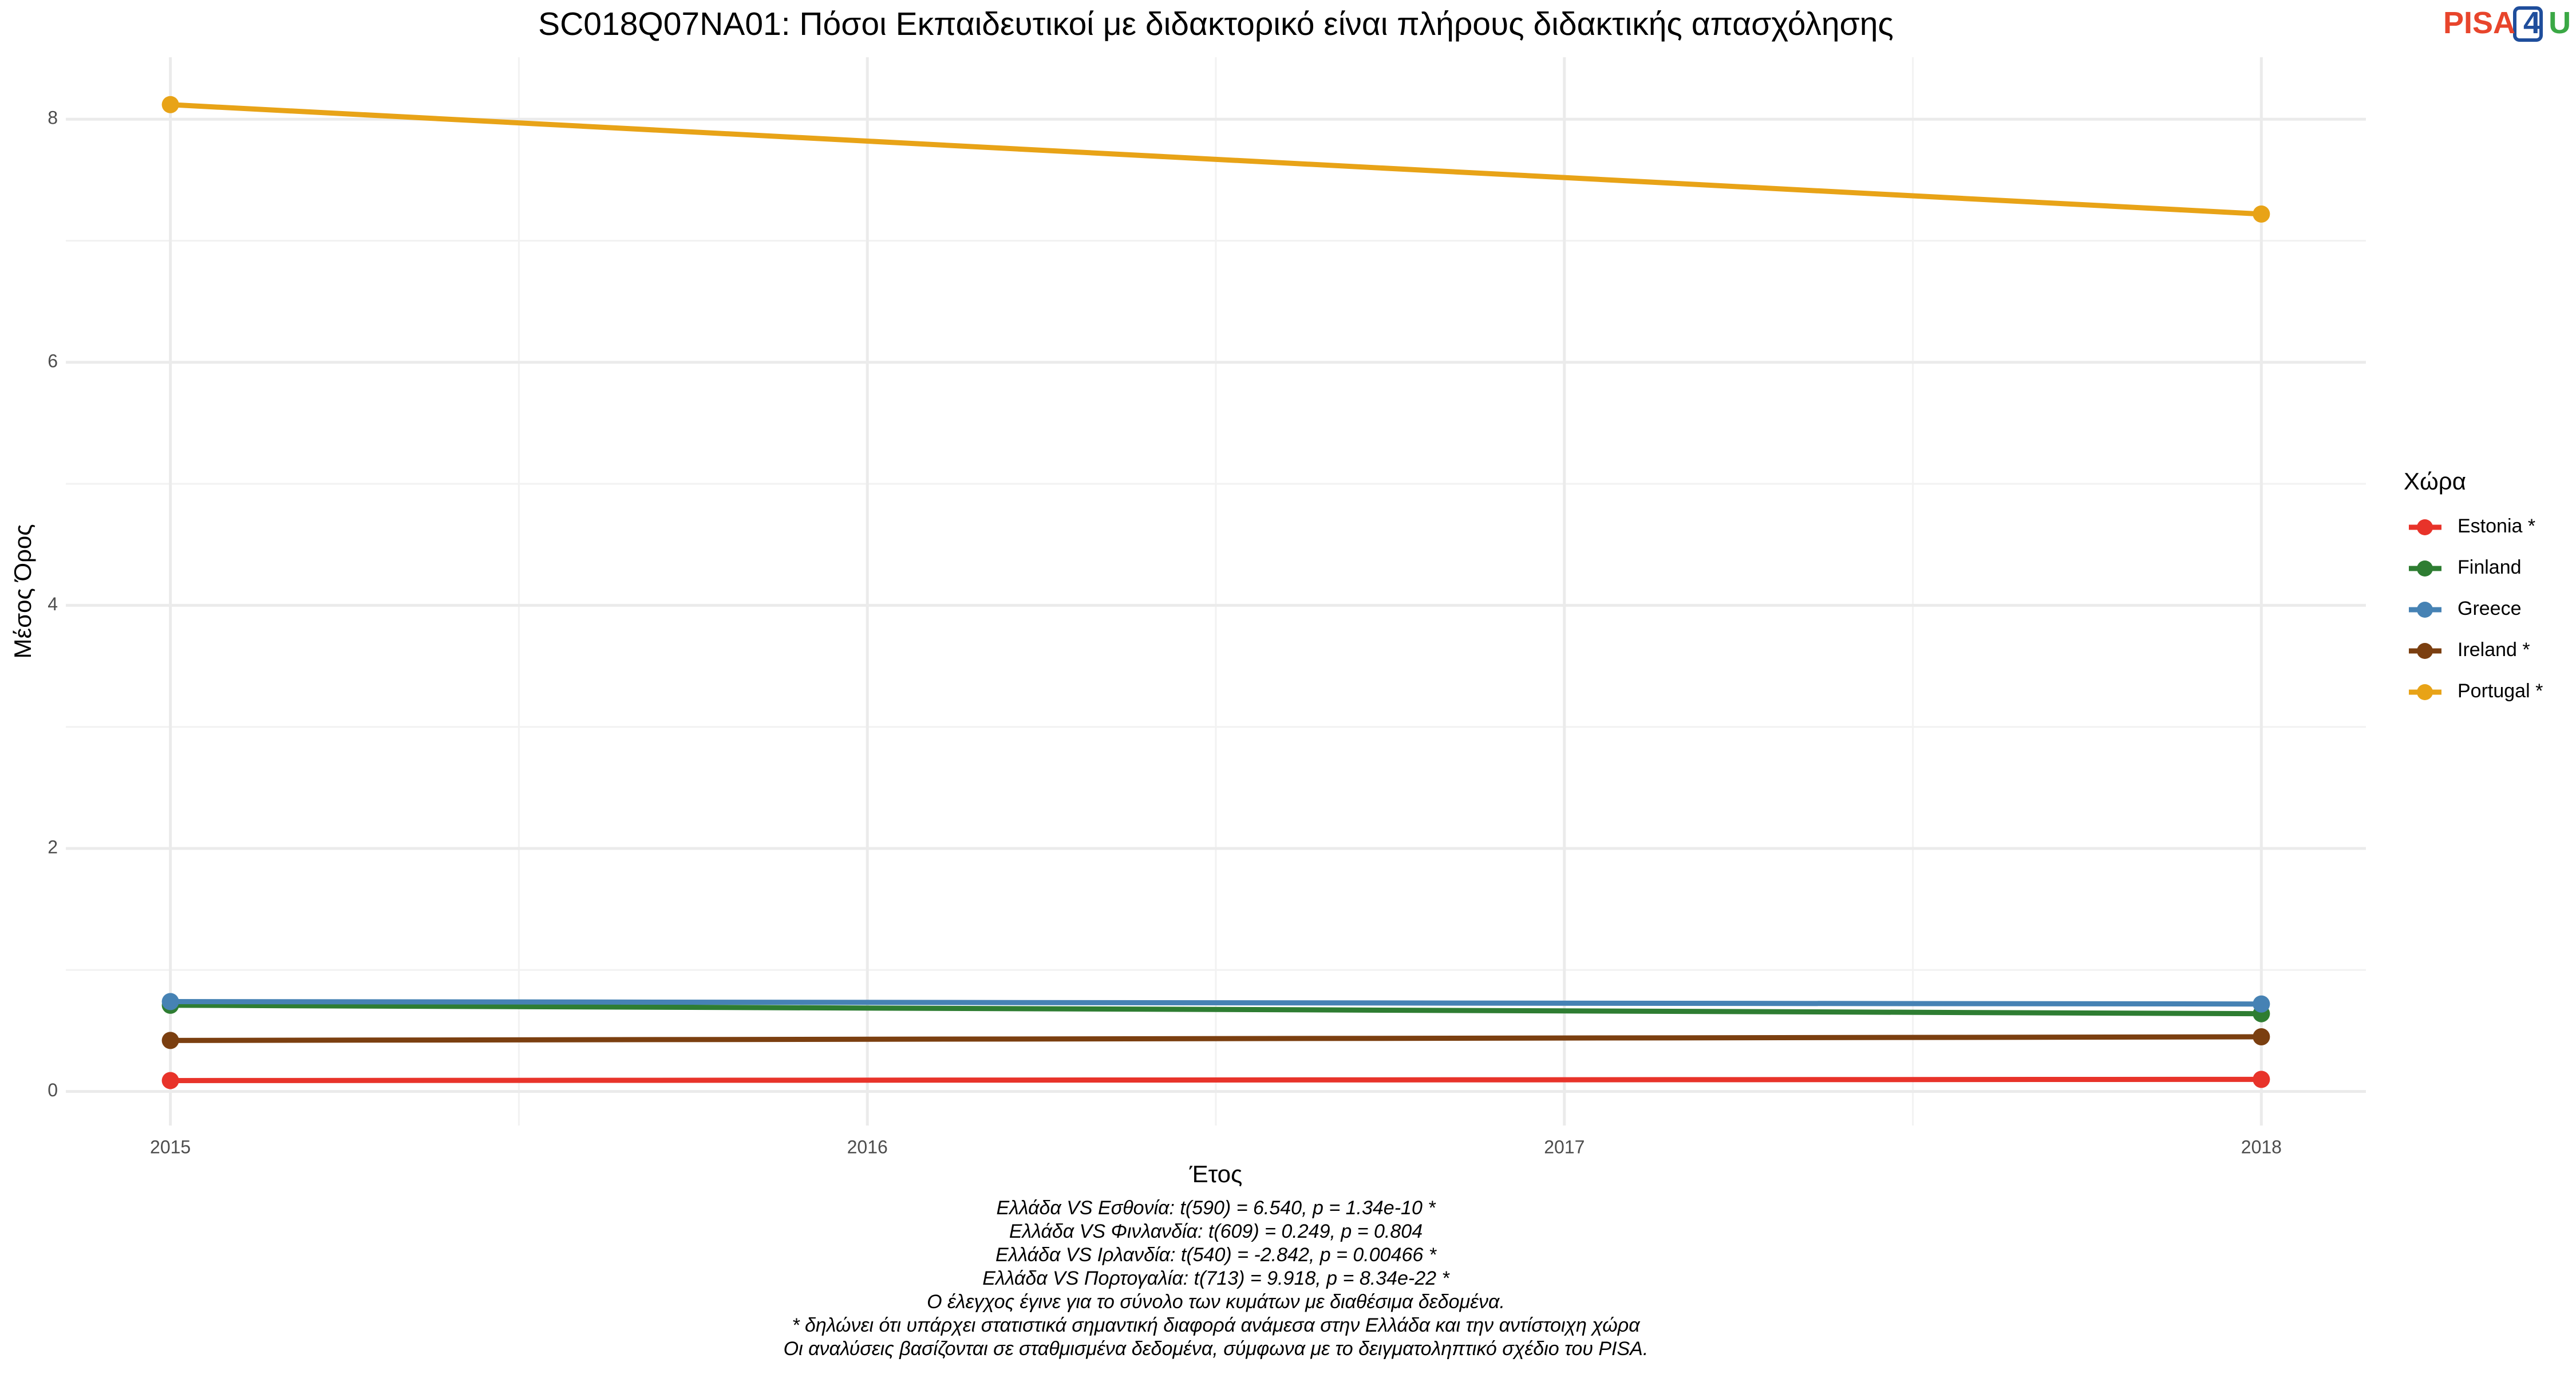  I want to click on legend-label: Greece, so click(2490, 608).